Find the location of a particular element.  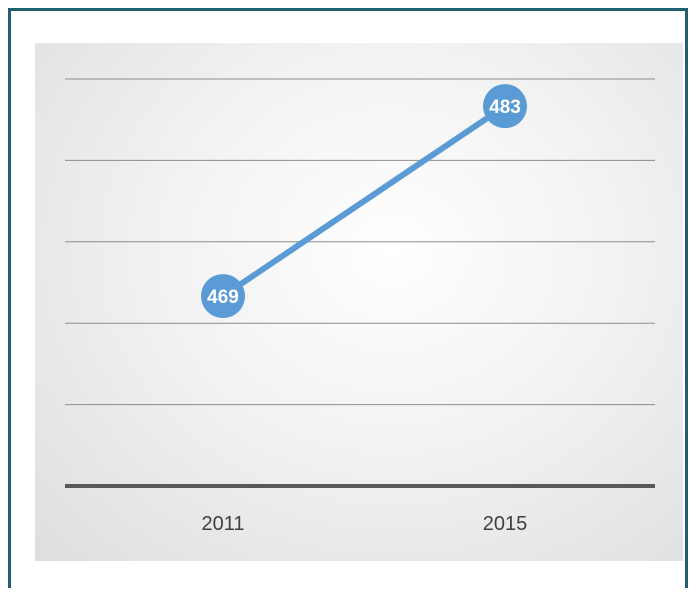

data-label: 483 is located at coordinates (505, 107).